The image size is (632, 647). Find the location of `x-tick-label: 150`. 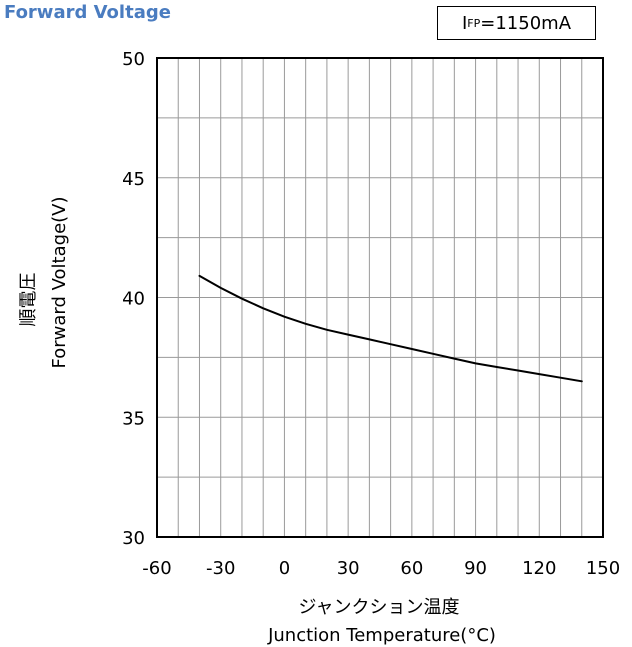

x-tick-label: 150 is located at coordinates (603, 568).